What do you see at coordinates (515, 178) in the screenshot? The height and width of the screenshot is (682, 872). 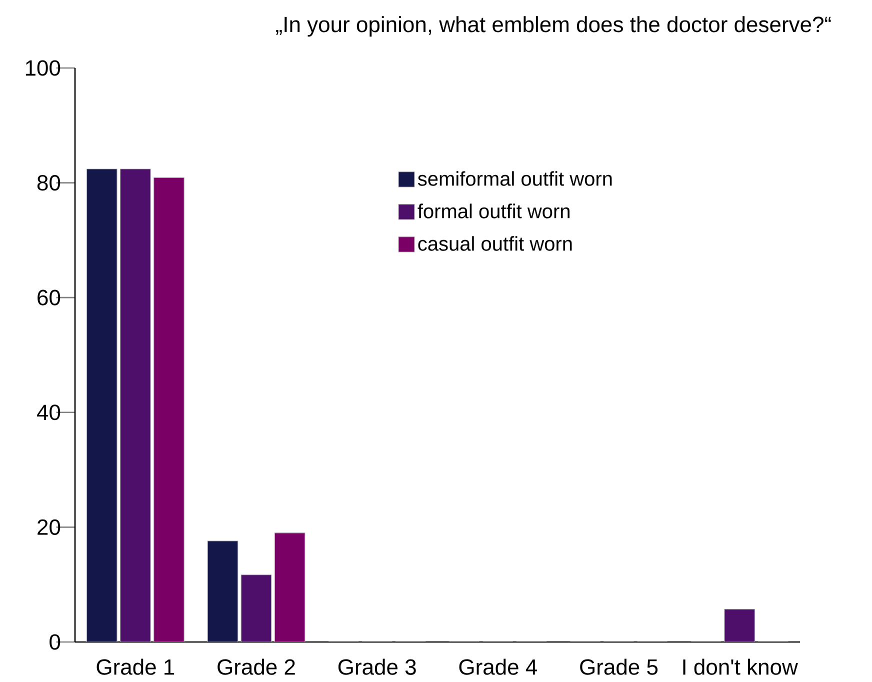 I see `legend-label: semiformal outfit worn` at bounding box center [515, 178].